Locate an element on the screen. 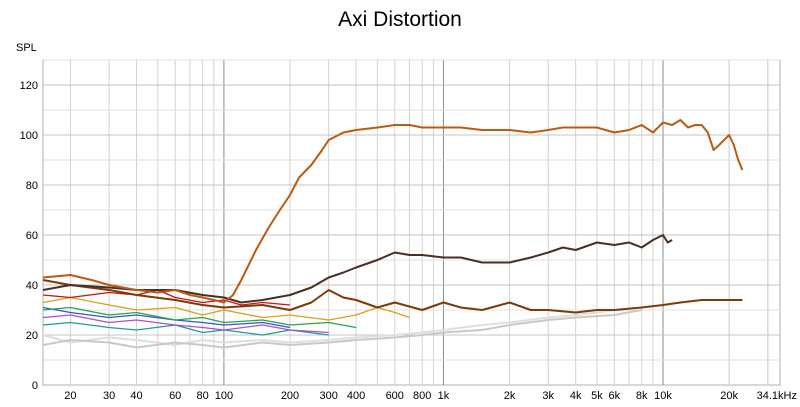  y-tick-labels: 0 20 40 60 80 100 120 is located at coordinates (29, 236).